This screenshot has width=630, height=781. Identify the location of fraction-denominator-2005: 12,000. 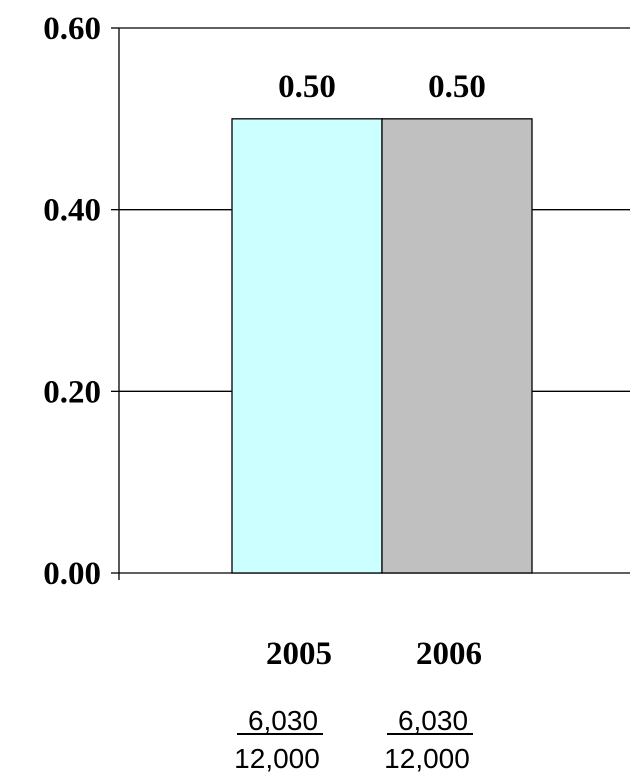
(277, 758).